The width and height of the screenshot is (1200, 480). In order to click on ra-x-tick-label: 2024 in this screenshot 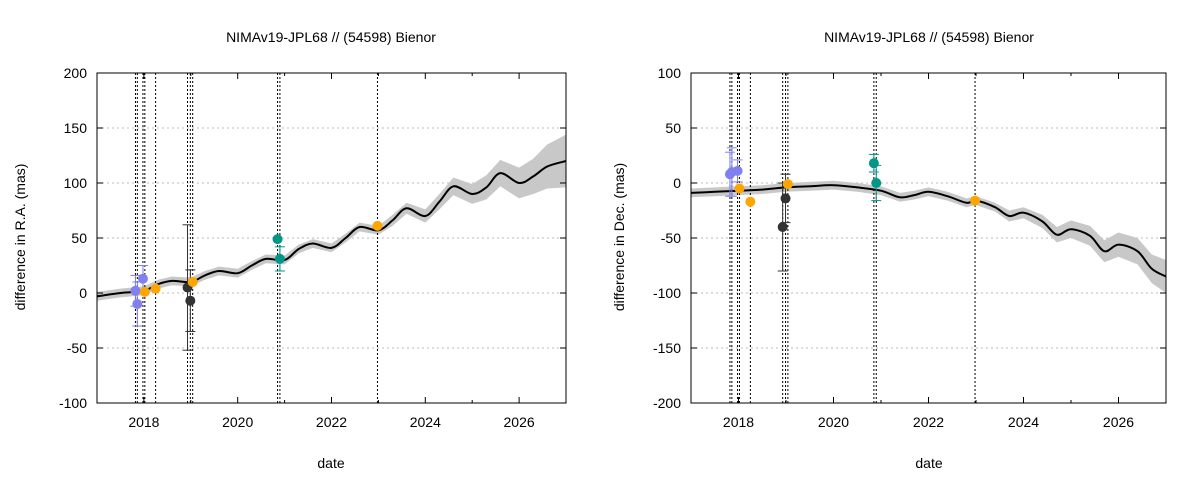, I will do `click(425, 422)`.